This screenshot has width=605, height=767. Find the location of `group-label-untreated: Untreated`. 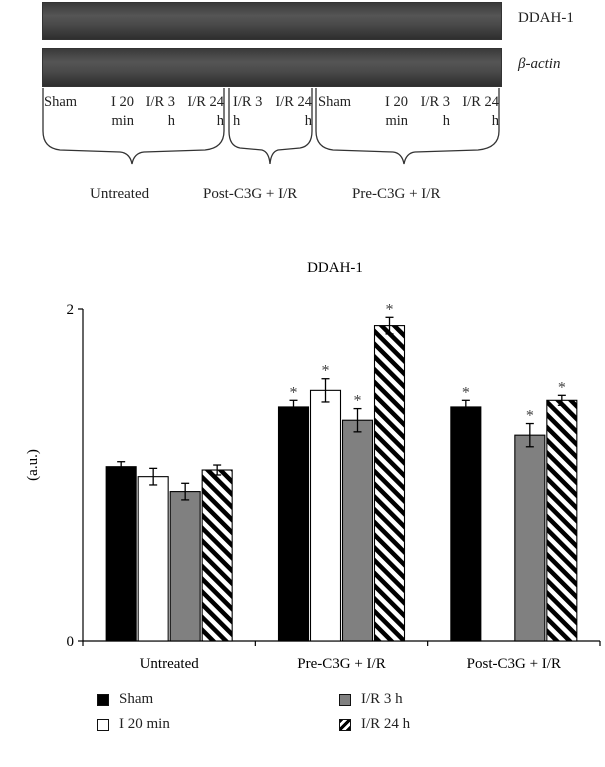

group-label-untreated: Untreated is located at coordinates (120, 194).